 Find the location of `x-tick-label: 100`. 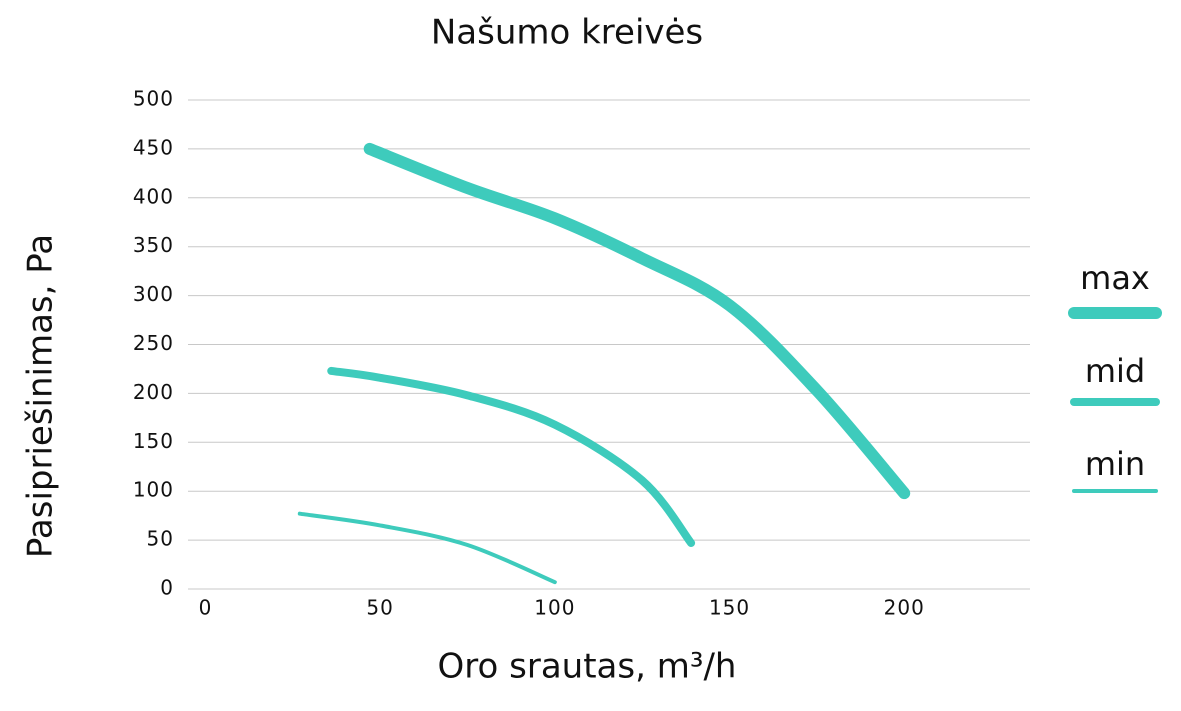

x-tick-label: 100 is located at coordinates (554, 608).